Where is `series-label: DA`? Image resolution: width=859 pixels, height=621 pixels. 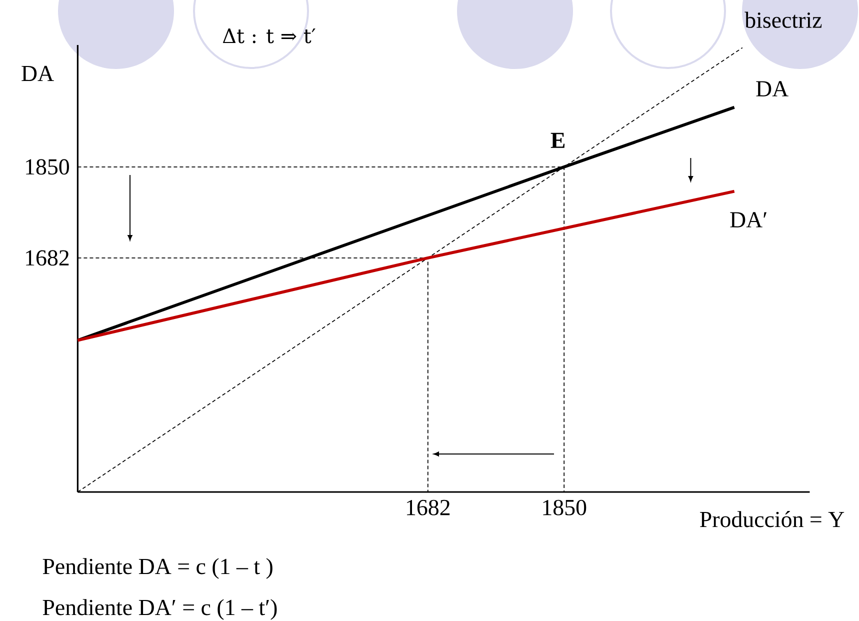 series-label: DA is located at coordinates (772, 88).